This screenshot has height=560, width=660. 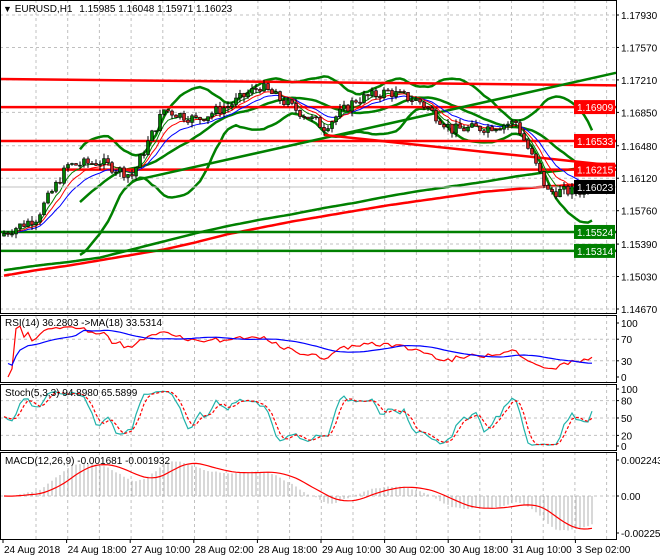 I want to click on rsi-tick-label: 30, so click(x=627, y=362).